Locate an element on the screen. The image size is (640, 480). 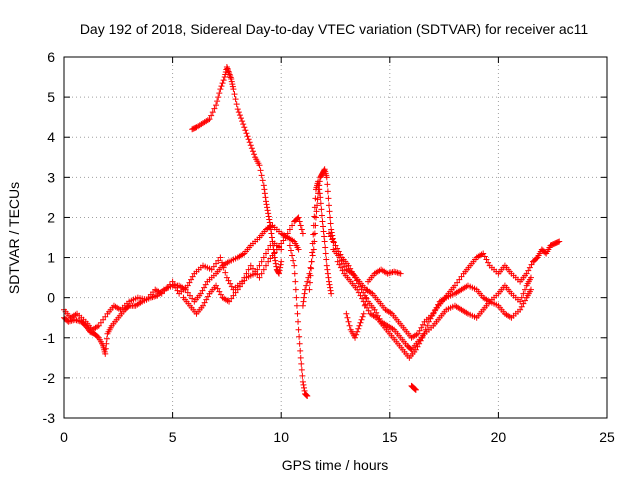
y-tick-label: 6 is located at coordinates (51, 57).